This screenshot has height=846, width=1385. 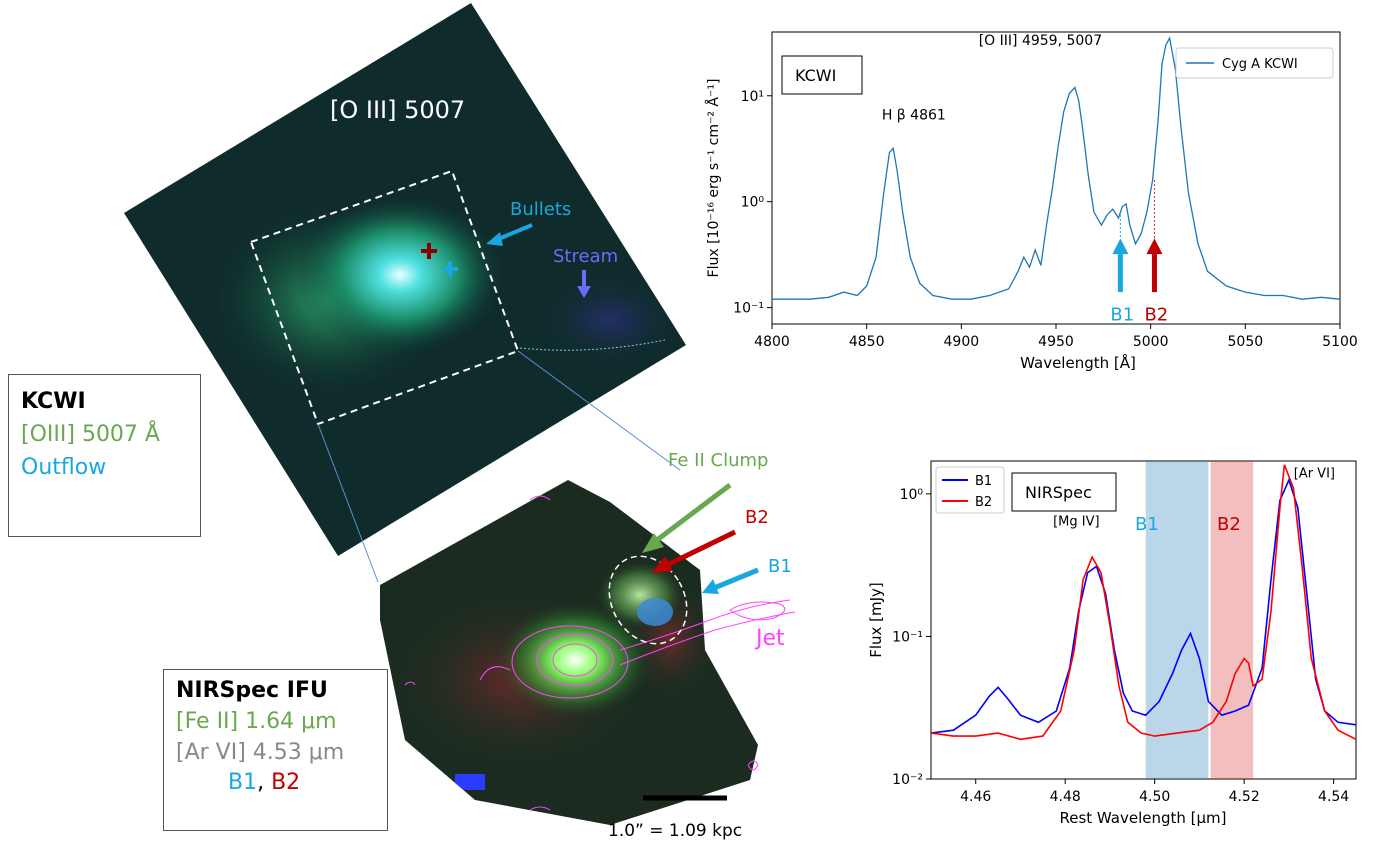 What do you see at coordinates (1244, 797) in the screenshot?
I see `nirspec-xtick-label: 4.52` at bounding box center [1244, 797].